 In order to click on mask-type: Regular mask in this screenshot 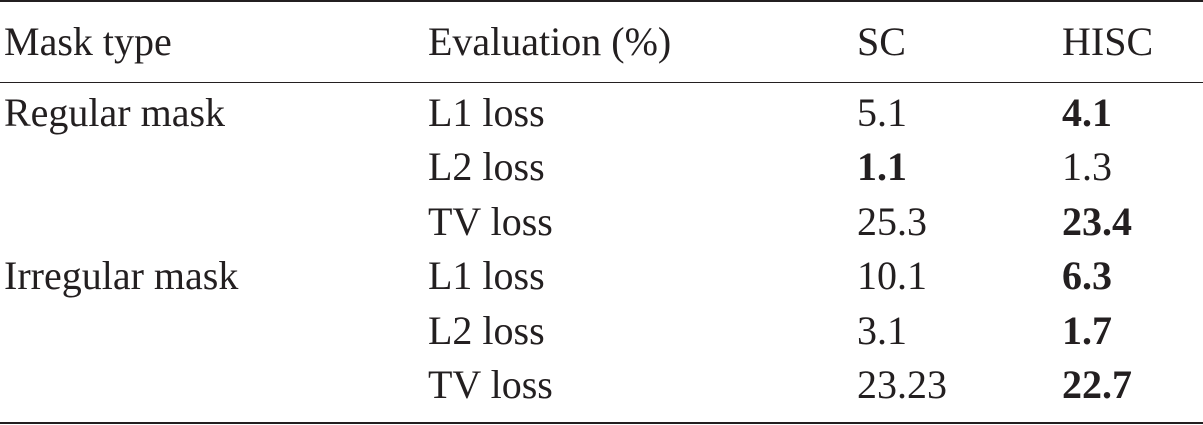, I will do `click(115, 112)`.